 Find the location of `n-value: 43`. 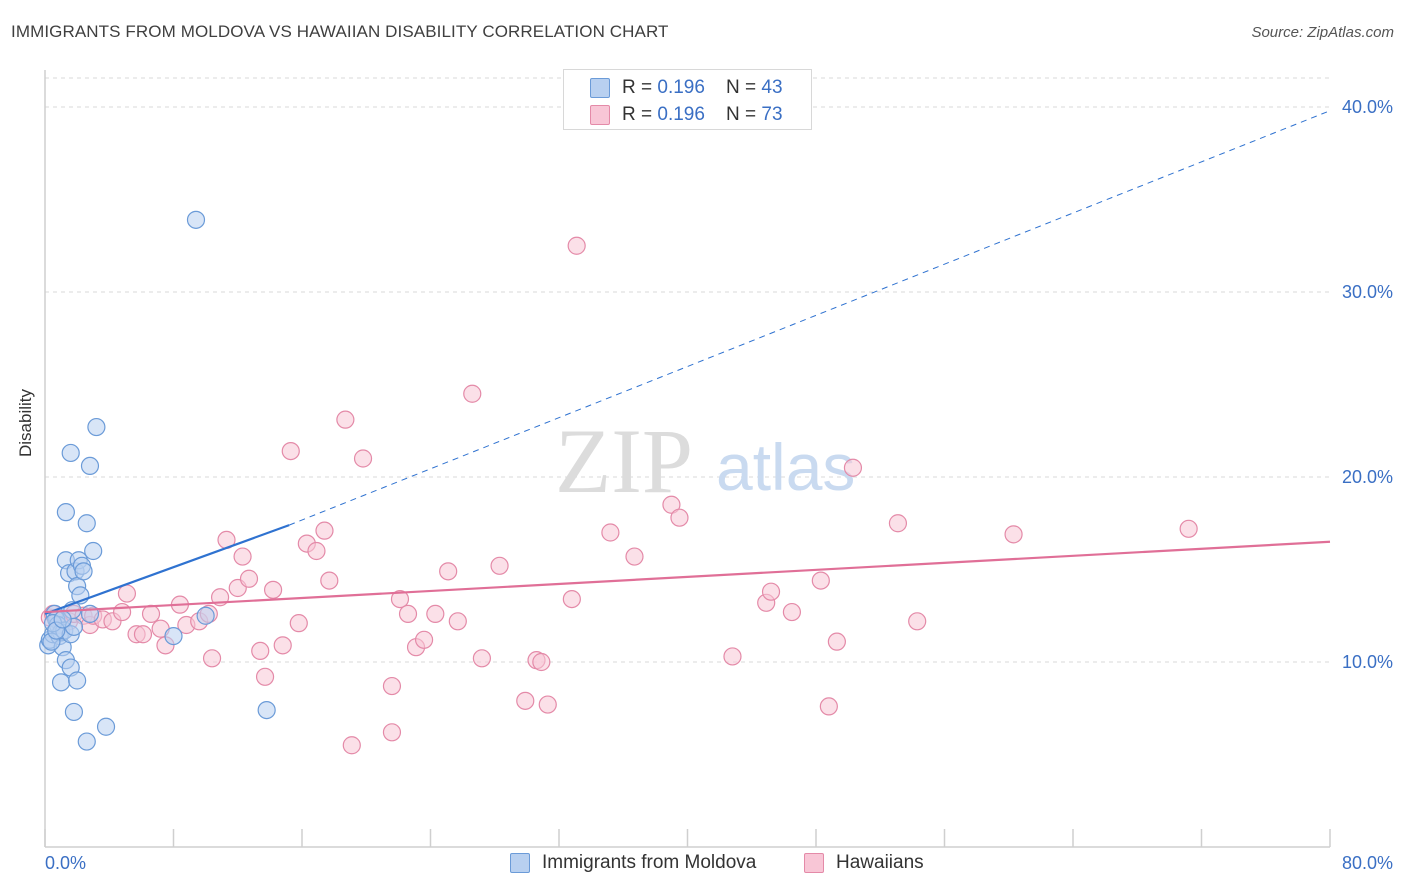

n-value: 43 is located at coordinates (772, 87).